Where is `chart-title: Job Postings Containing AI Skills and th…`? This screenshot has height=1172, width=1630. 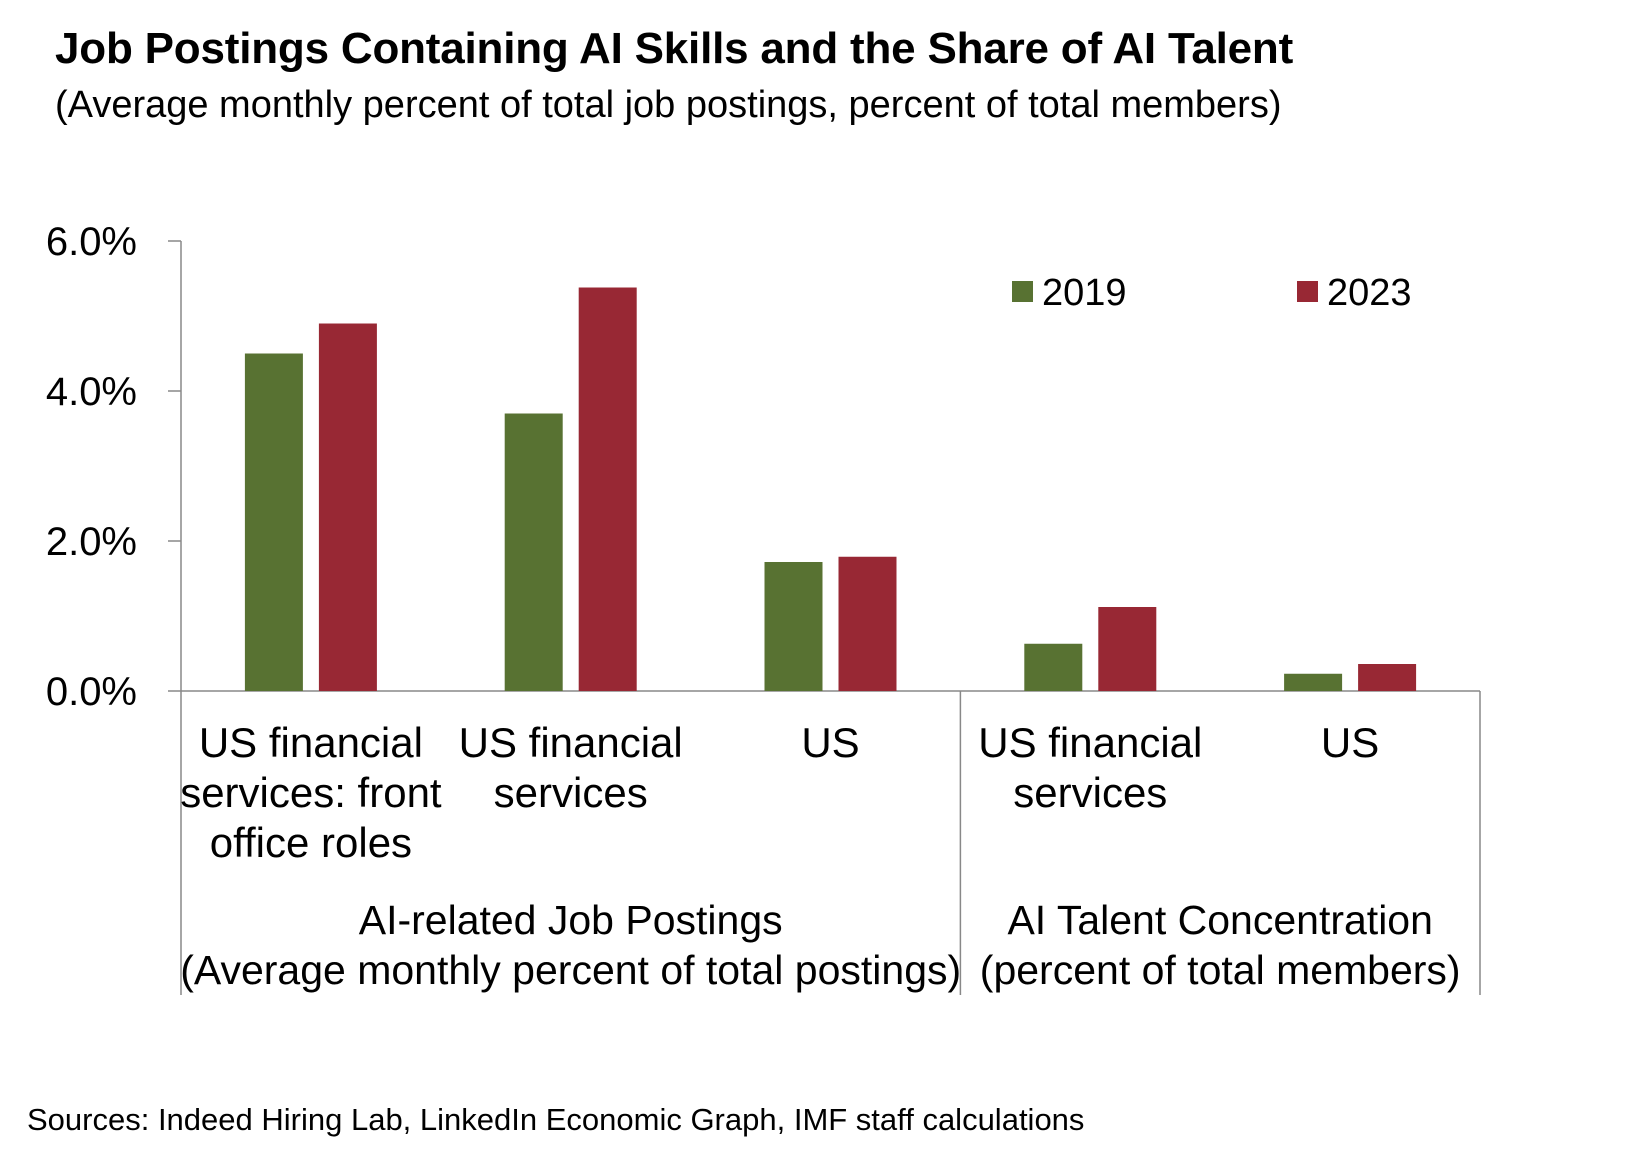 chart-title: Job Postings Containing AI Skills and th… is located at coordinates (674, 48).